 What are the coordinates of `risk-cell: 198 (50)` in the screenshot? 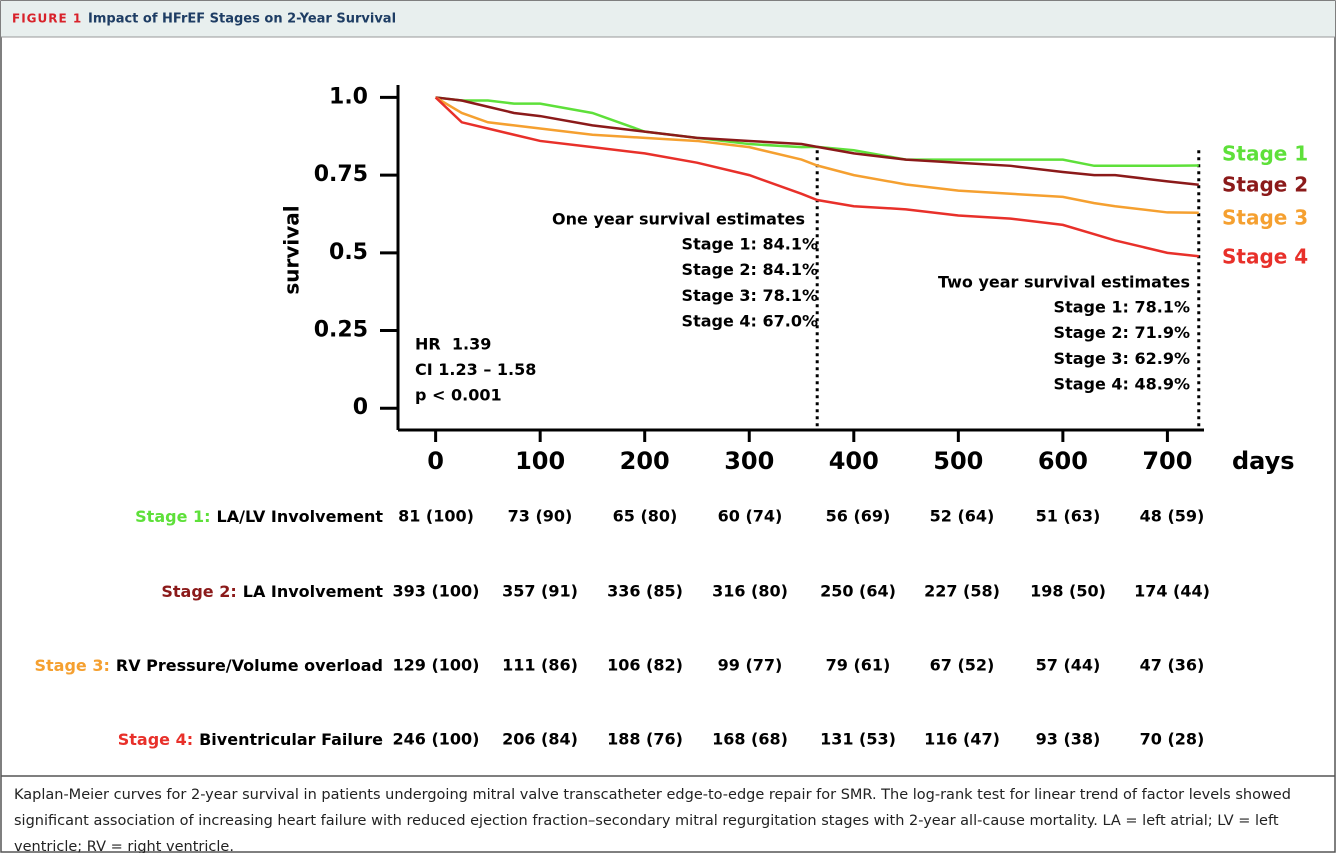 It's located at (1068, 591).